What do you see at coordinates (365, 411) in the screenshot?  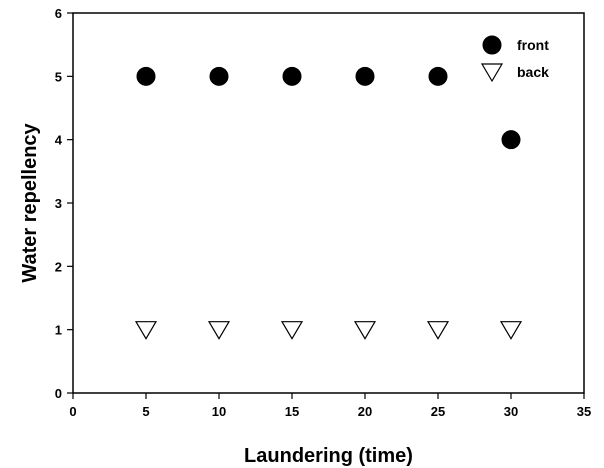 I see `x-tick-label: 20` at bounding box center [365, 411].